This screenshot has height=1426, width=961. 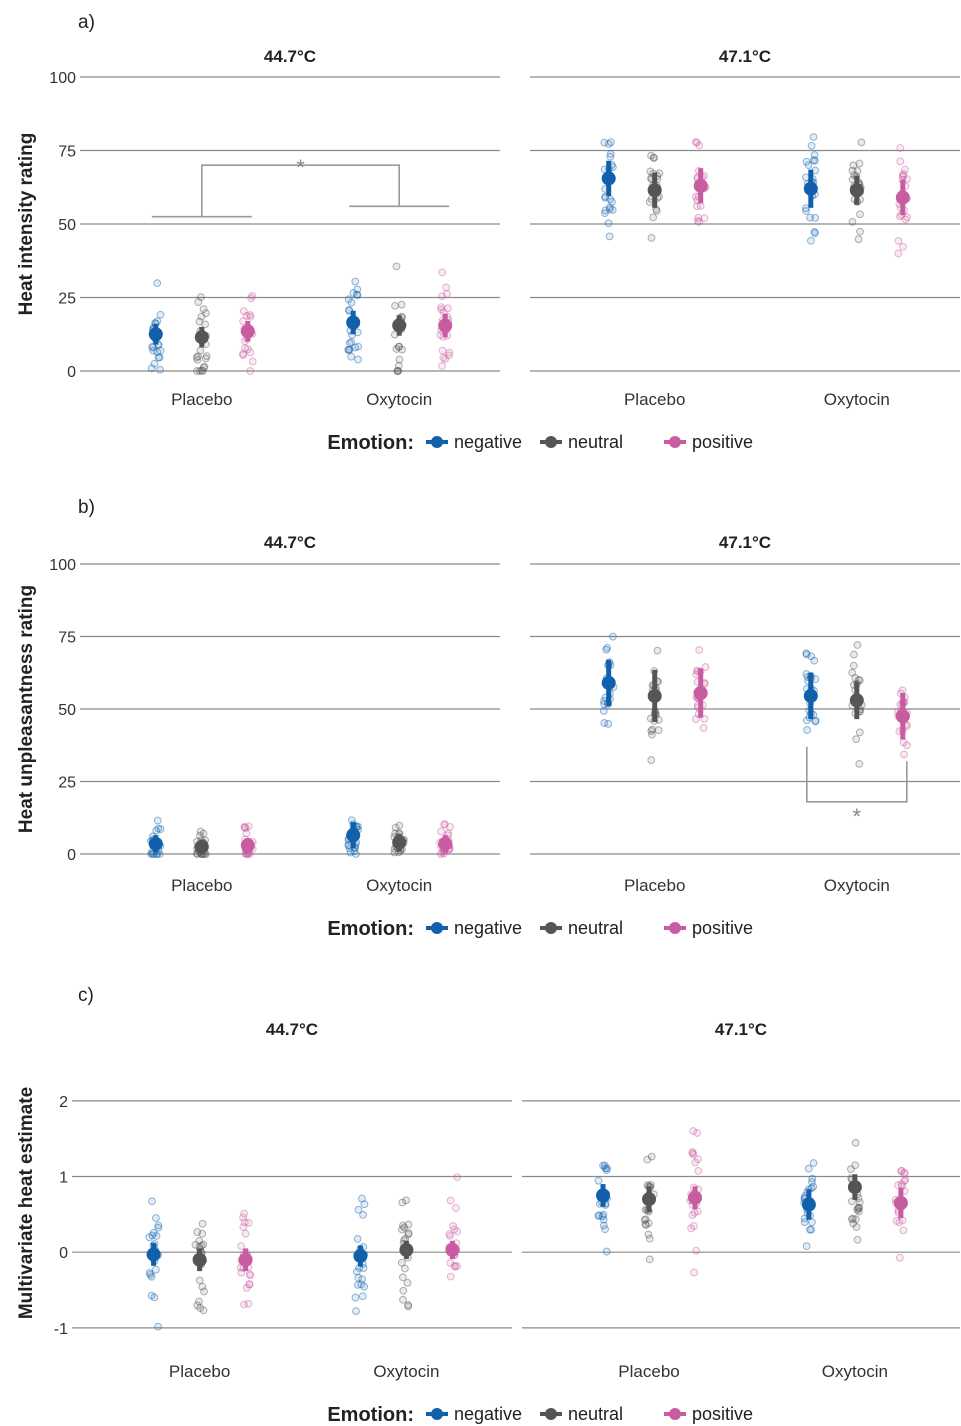 What do you see at coordinates (290, 542) in the screenshot?
I see `facet-title: 44.7°C` at bounding box center [290, 542].